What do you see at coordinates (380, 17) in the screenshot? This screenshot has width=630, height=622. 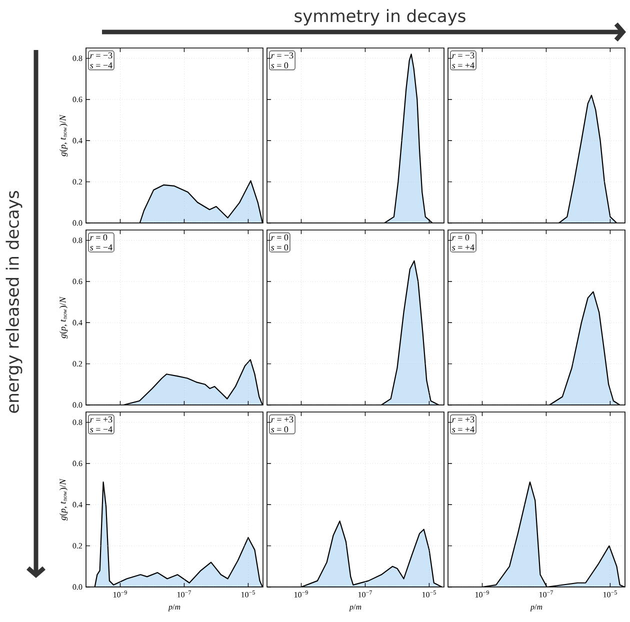 I see `text: symmetry in decays` at bounding box center [380, 17].